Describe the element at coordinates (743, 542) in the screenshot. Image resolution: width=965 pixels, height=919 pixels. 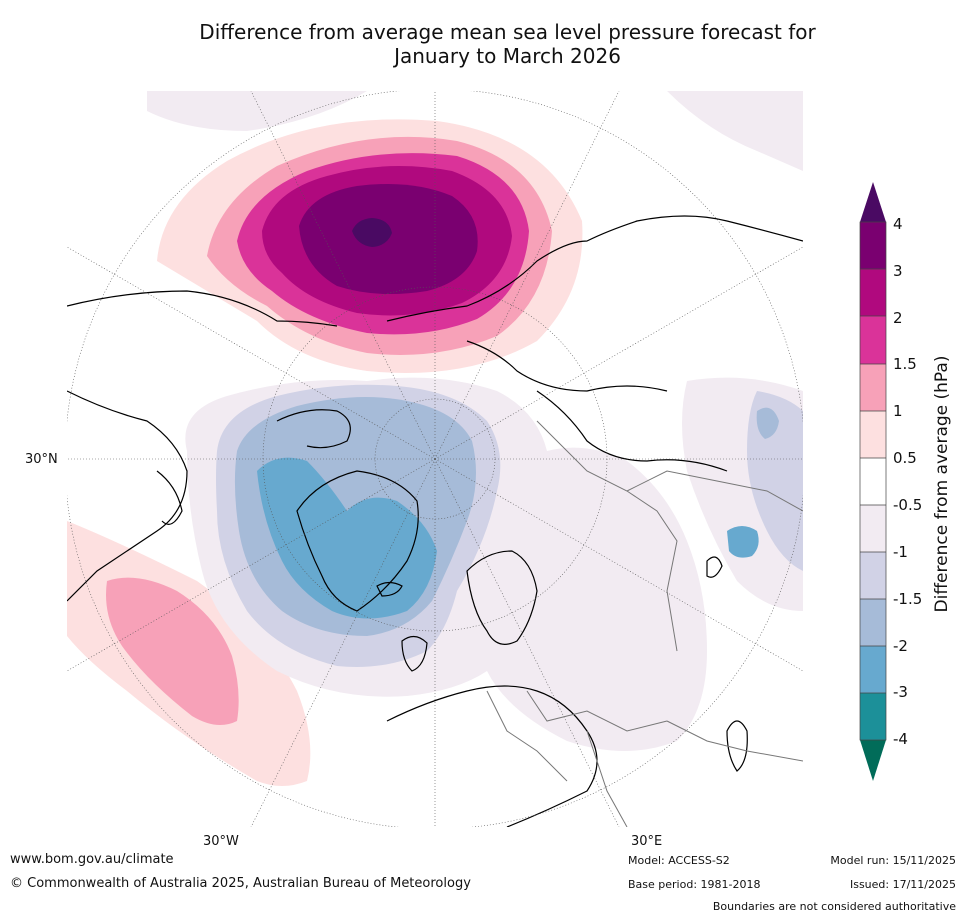
I see `anomaly-minus-2-small-patch` at that location.